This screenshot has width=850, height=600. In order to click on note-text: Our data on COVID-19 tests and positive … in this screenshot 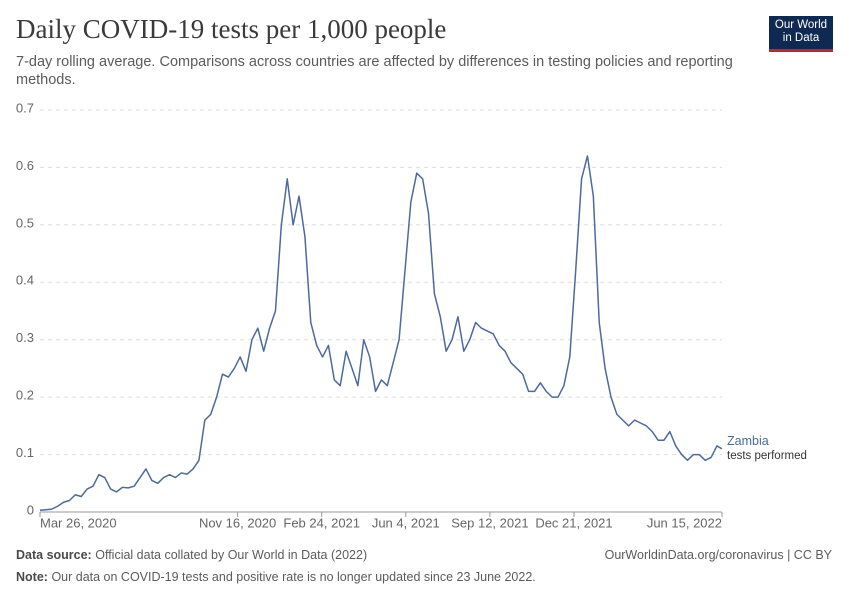, I will do `click(293, 577)`.